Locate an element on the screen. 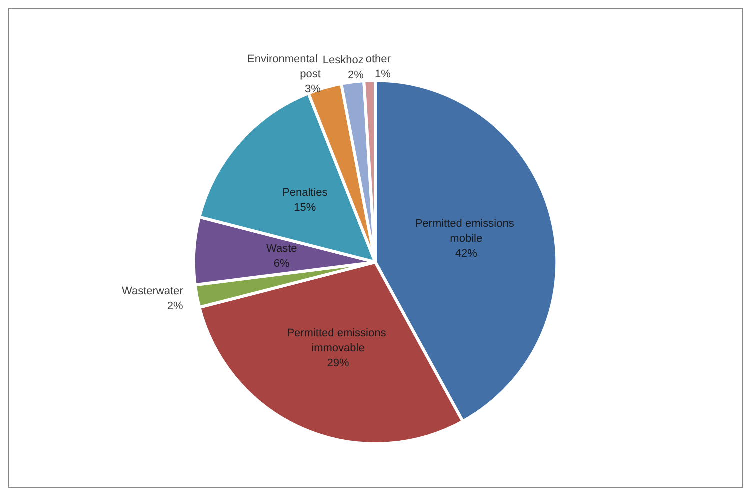 The image size is (753, 502). data-label: 15% is located at coordinates (305, 208).